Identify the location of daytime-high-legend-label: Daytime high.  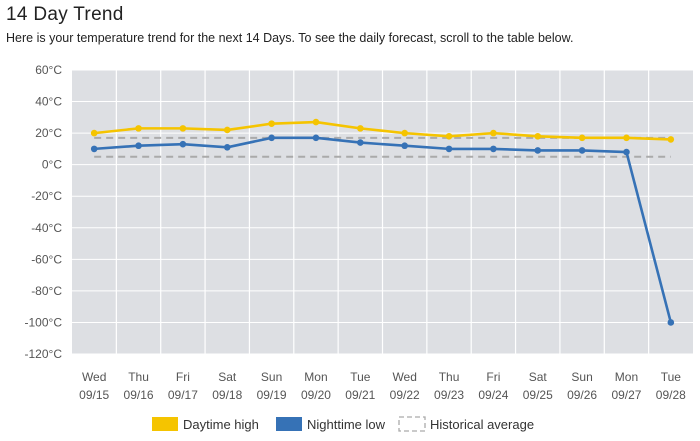
(221, 424).